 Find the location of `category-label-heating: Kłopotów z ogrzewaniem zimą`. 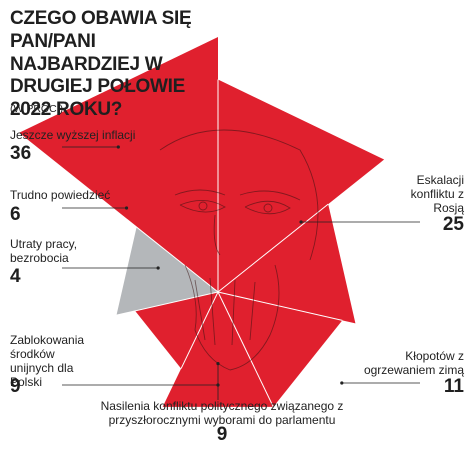

category-label-heating: Kłopotów z ogrzewaniem zimą is located at coordinates (413, 363).